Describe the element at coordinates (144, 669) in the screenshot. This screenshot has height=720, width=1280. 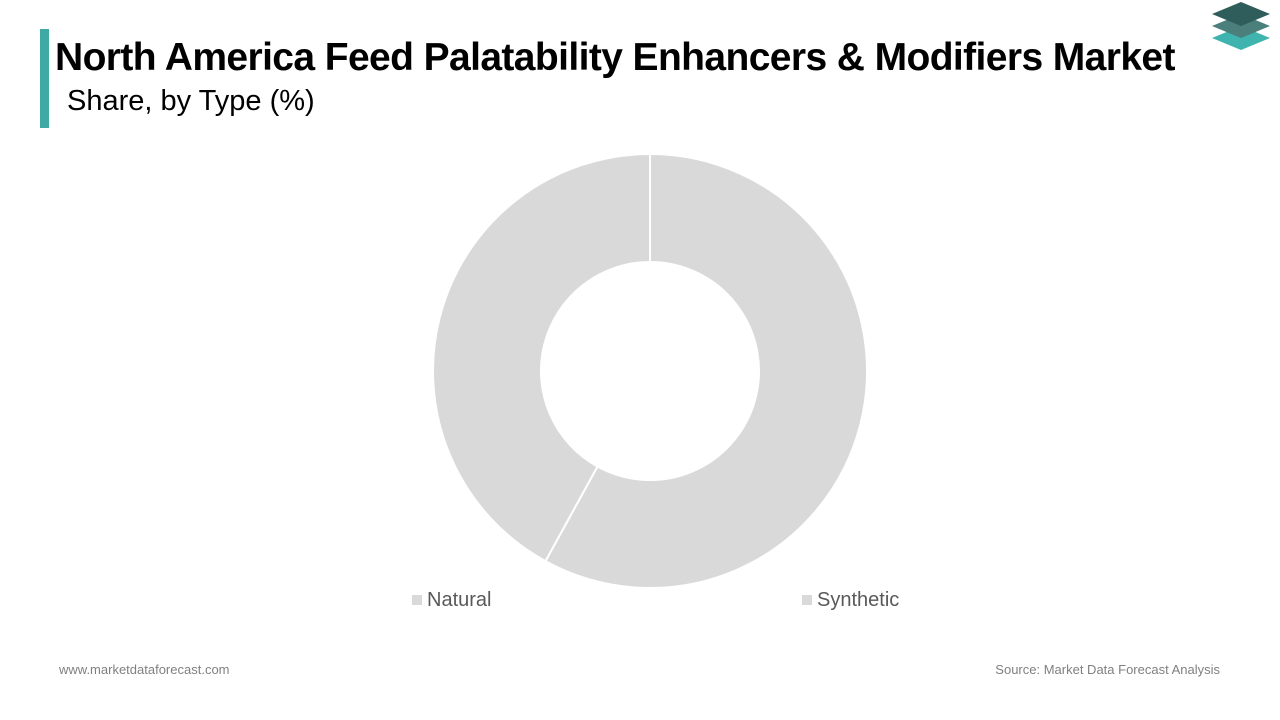
I see `footer-website: www.marketdataforecast.com` at that location.